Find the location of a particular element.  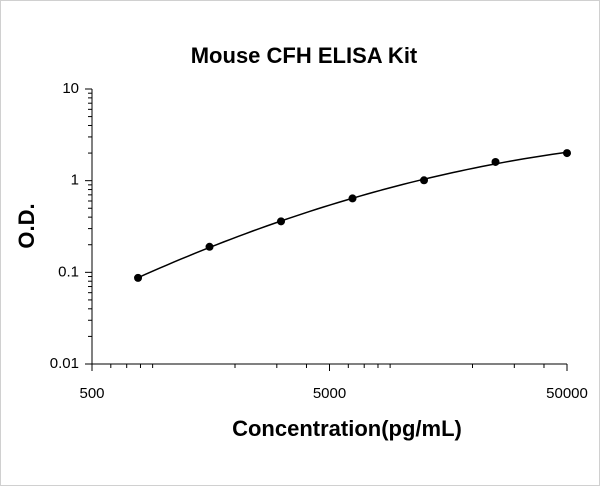

y-tick-label: 1 is located at coordinates (75, 180).